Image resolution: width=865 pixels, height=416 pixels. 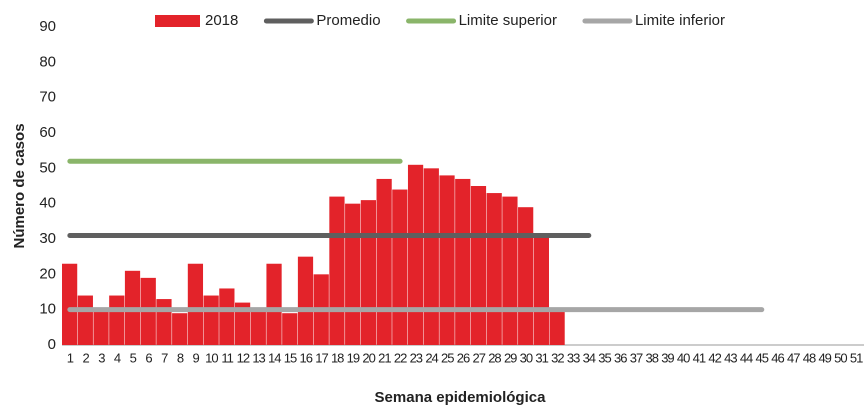 What do you see at coordinates (746, 357) in the screenshot?
I see `x-tick-label: 44` at bounding box center [746, 357].